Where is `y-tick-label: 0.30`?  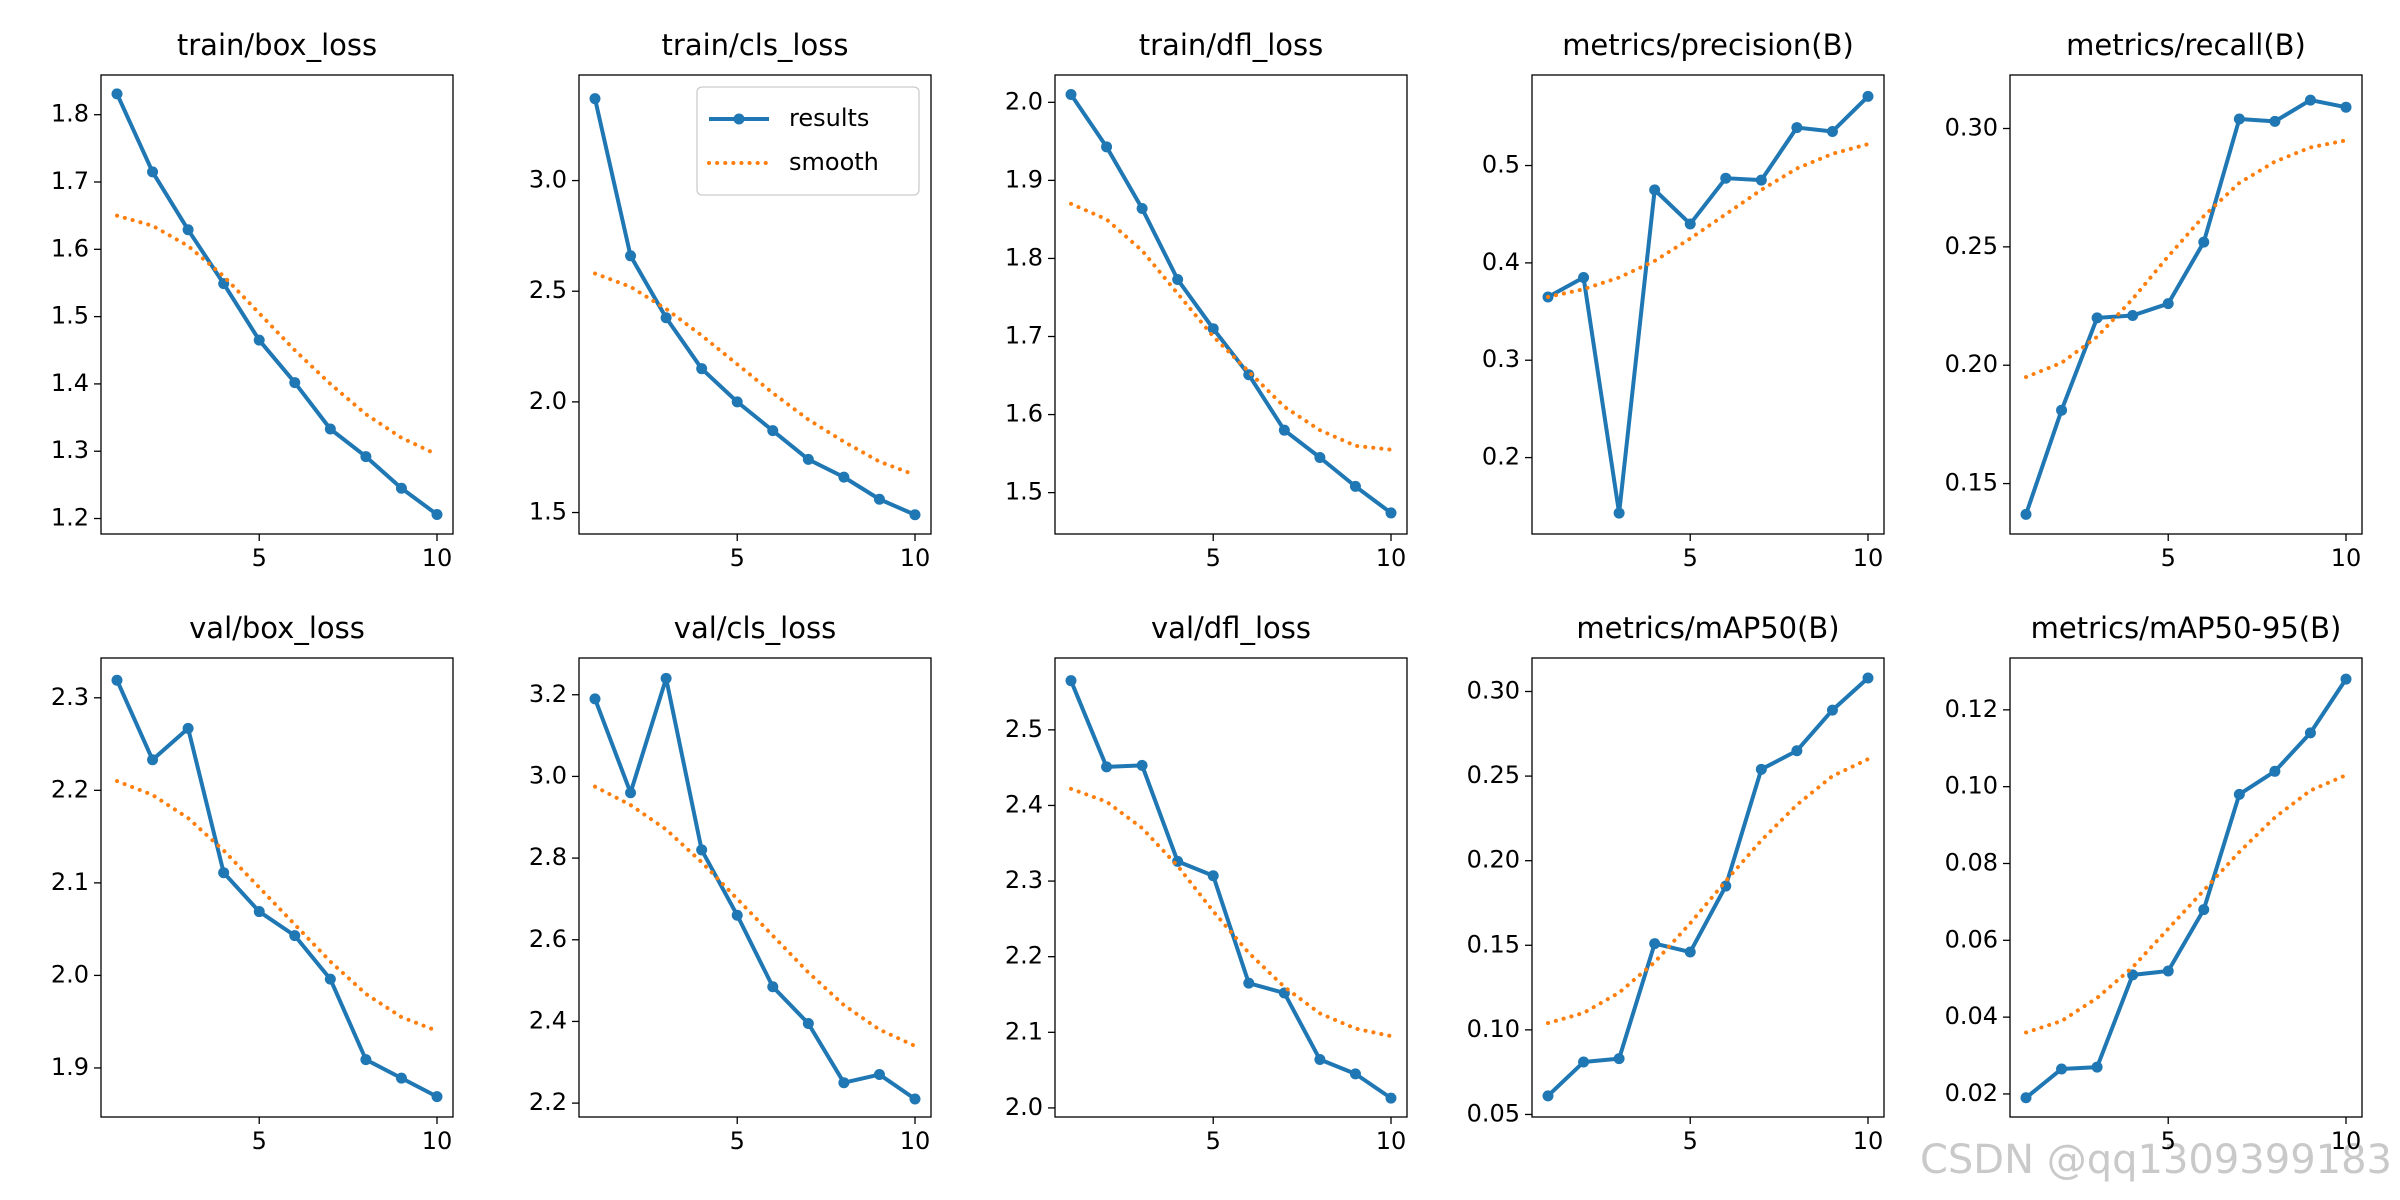
y-tick-label: 0.30 is located at coordinates (1493, 690).